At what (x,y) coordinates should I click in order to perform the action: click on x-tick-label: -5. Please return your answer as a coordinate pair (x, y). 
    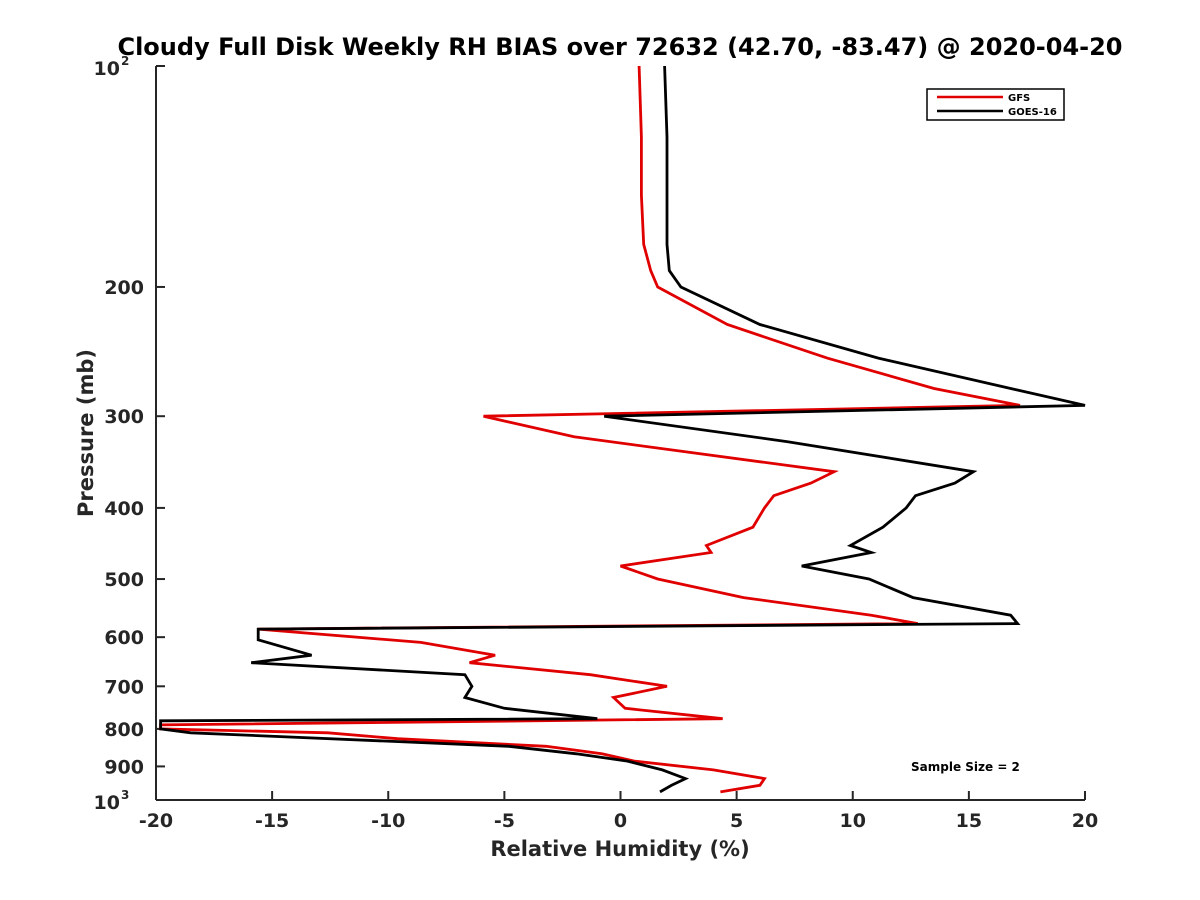
    Looking at the image, I should click on (504, 821).